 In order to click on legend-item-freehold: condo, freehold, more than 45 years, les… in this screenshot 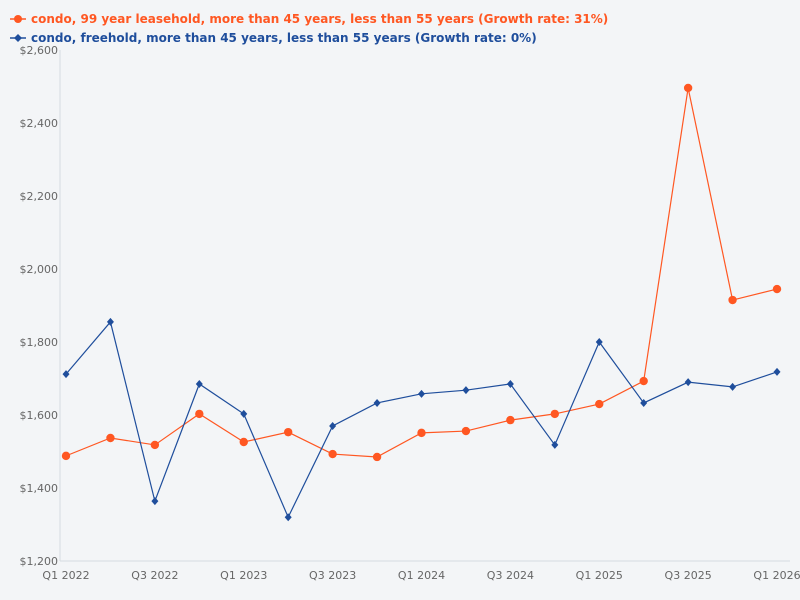, I will do `click(309, 37)`.